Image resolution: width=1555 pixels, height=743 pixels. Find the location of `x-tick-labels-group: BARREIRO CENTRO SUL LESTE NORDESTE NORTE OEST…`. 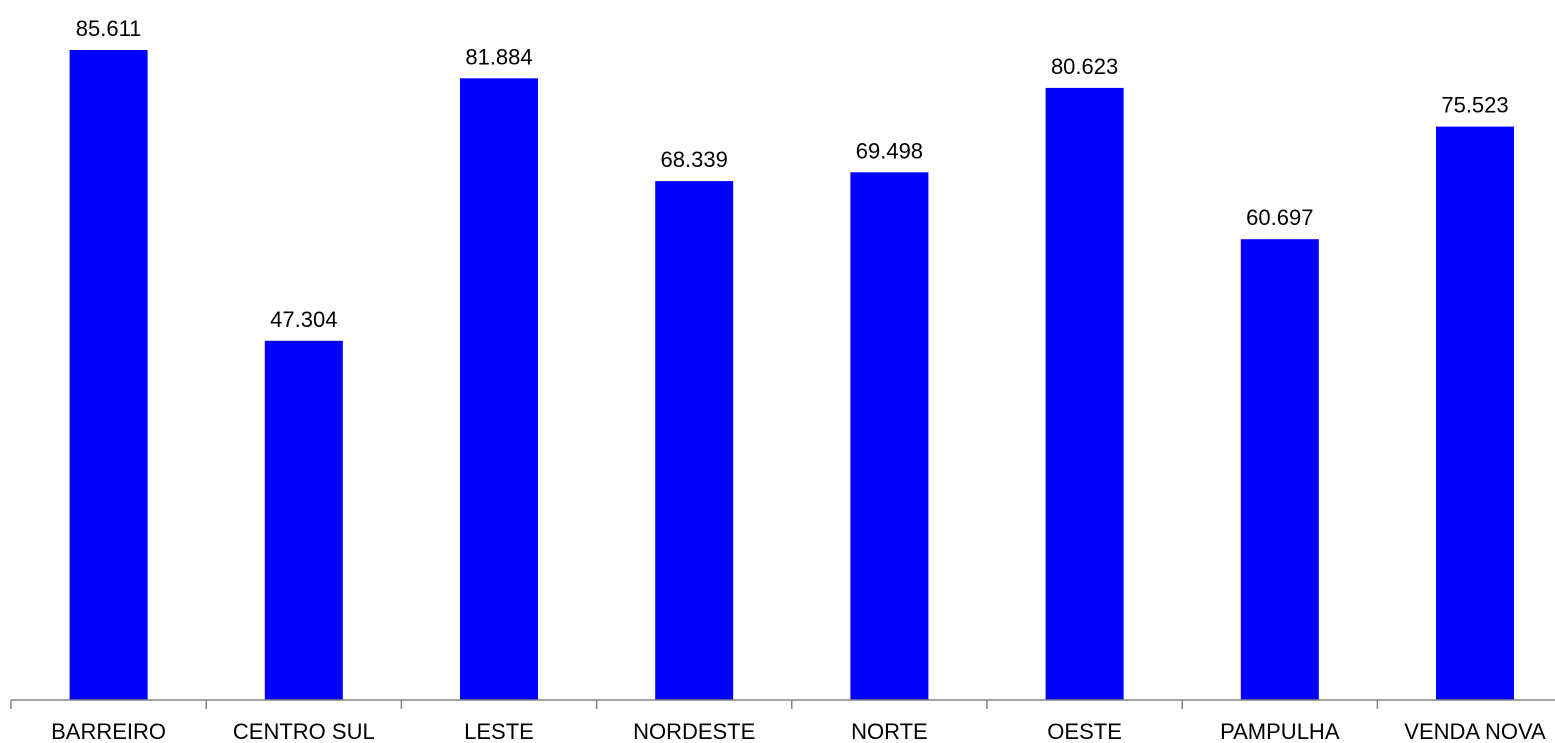

x-tick-labels-group: BARREIRO CENTRO SUL LESTE NORDESTE NORTE OEST… is located at coordinates (798, 731).